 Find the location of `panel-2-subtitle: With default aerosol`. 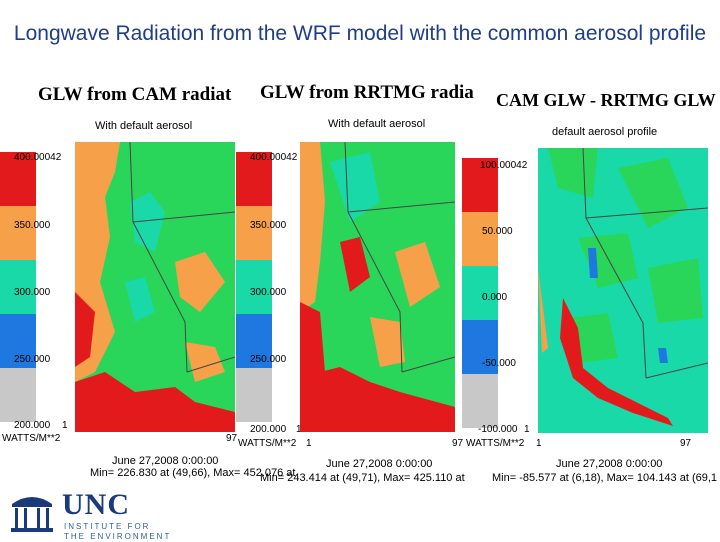

panel-2-subtitle: With default aerosol is located at coordinates (377, 124).